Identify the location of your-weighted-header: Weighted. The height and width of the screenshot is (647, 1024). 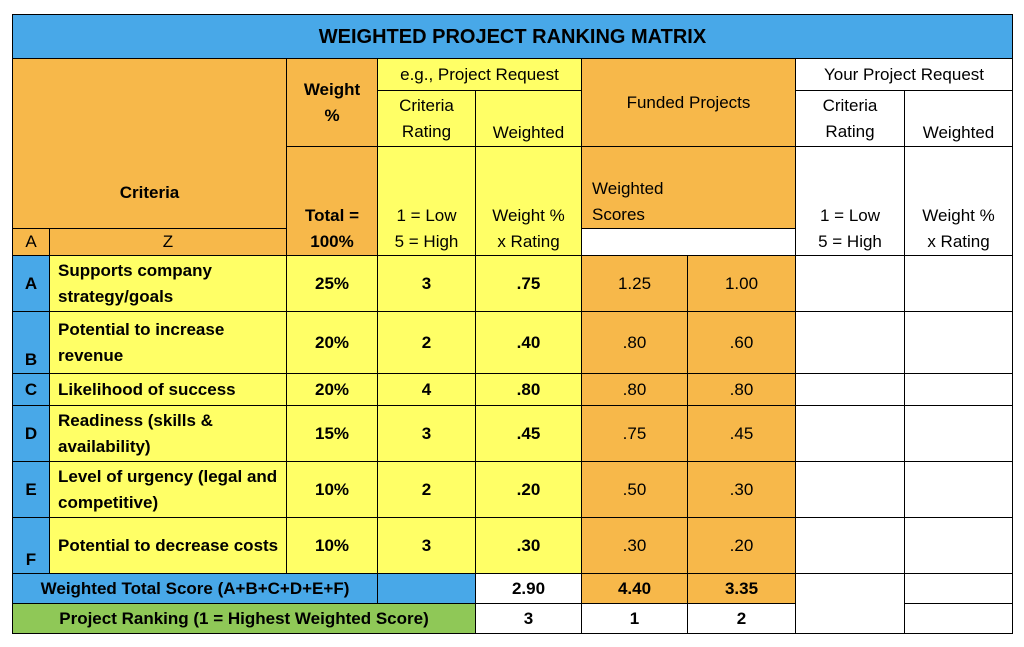
(958, 118).